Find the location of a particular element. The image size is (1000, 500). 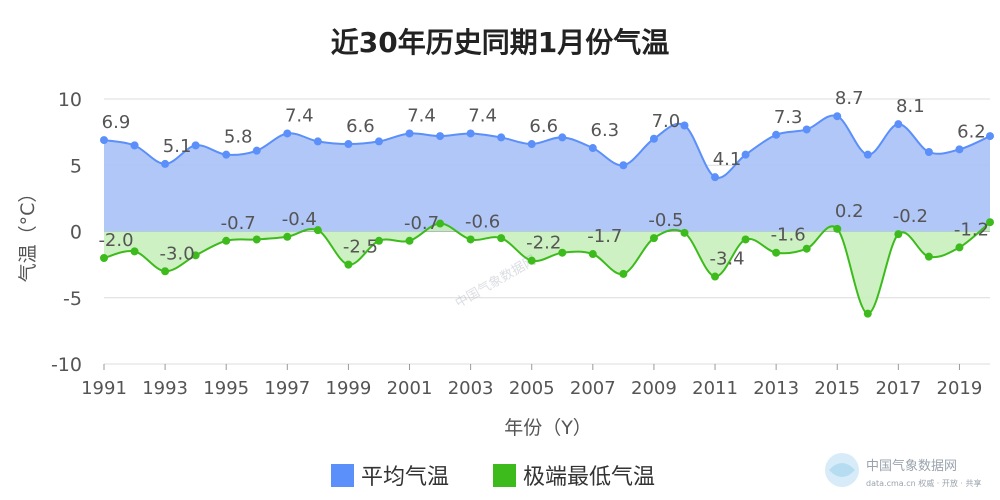

data-label-average: 6.9 is located at coordinates (116, 122).